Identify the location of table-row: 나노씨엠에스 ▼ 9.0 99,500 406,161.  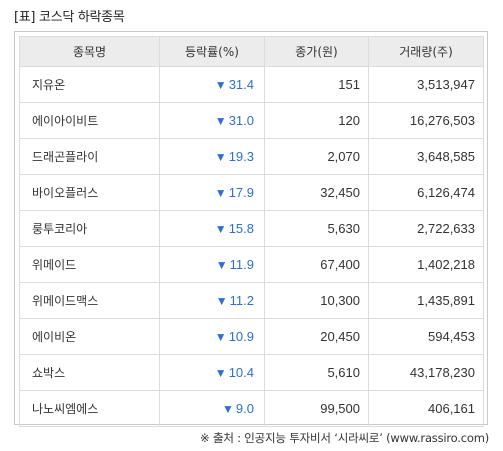
(251, 408).